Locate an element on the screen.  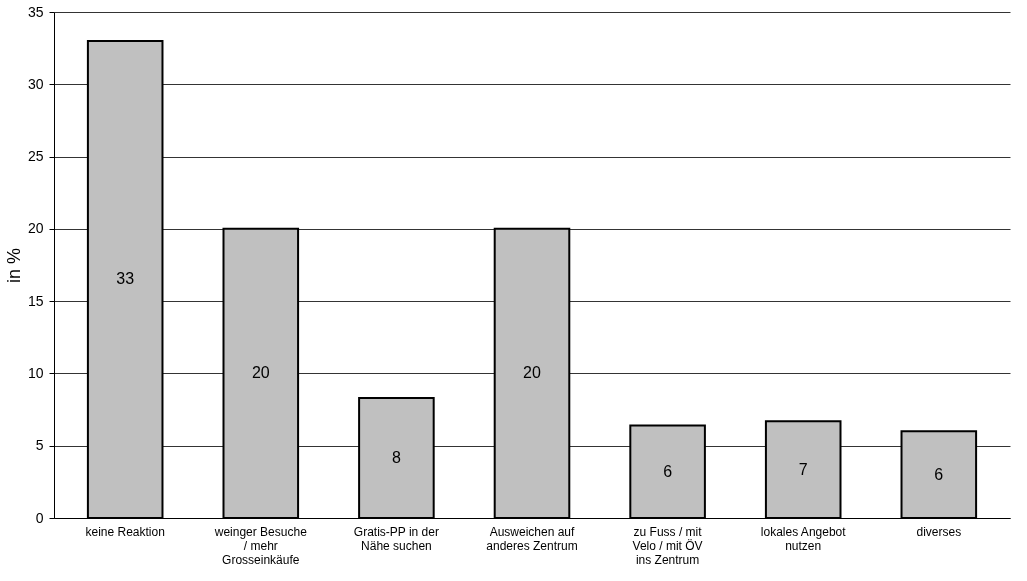
x-tick-label: lokales Angebot nutzen is located at coordinates (803, 538).